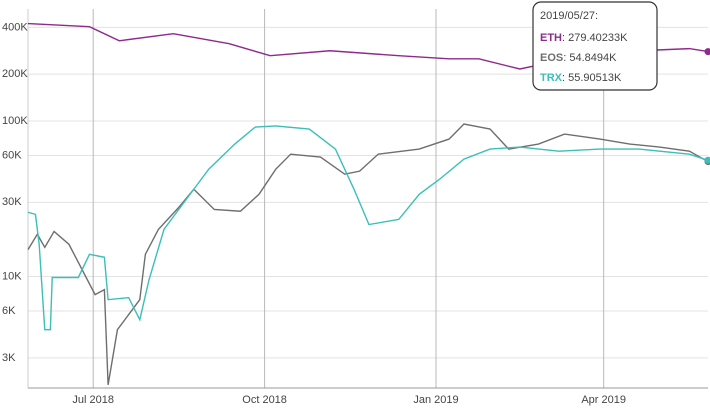  I want to click on x-tick-label: Jan 2019, so click(435, 400).